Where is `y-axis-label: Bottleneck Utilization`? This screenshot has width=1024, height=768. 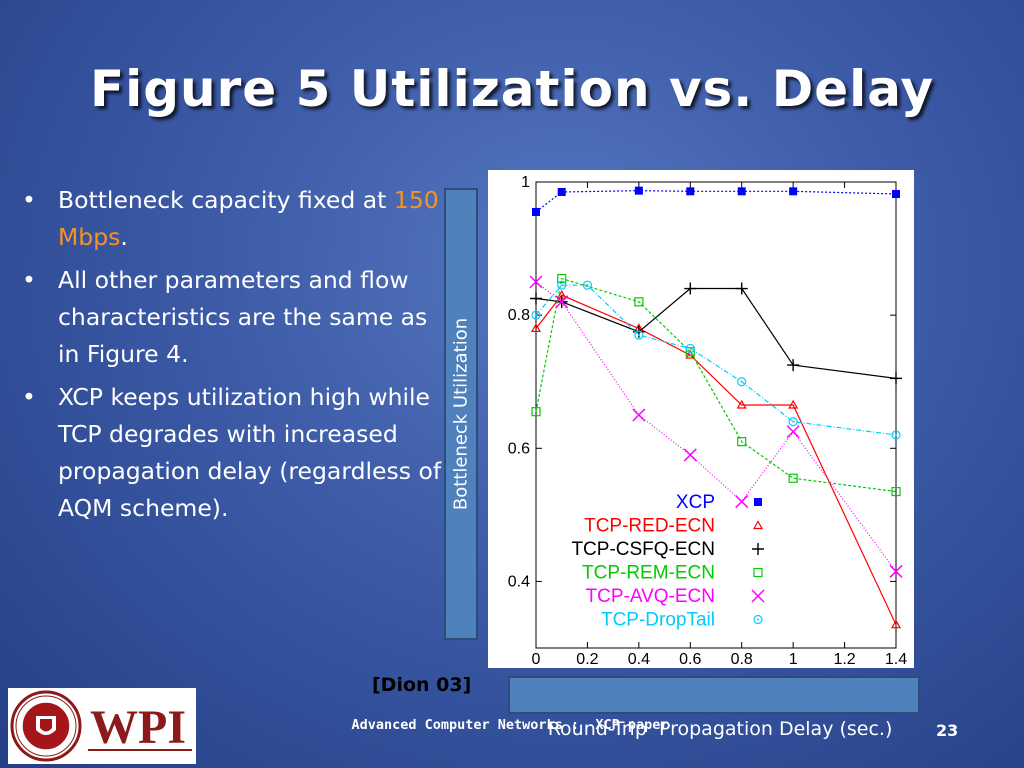 y-axis-label: Bottleneck Utilization is located at coordinates (461, 414).